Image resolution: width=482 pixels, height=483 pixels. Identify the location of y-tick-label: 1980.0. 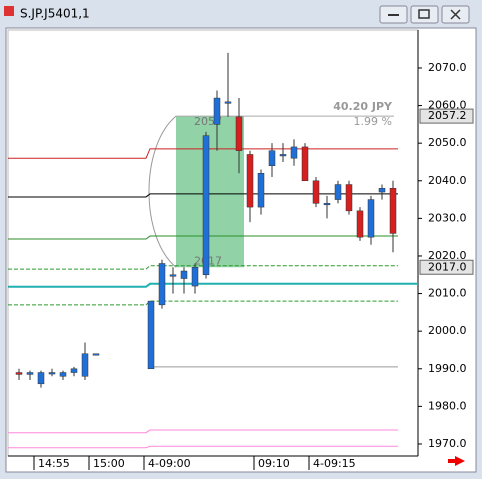
(447, 405).